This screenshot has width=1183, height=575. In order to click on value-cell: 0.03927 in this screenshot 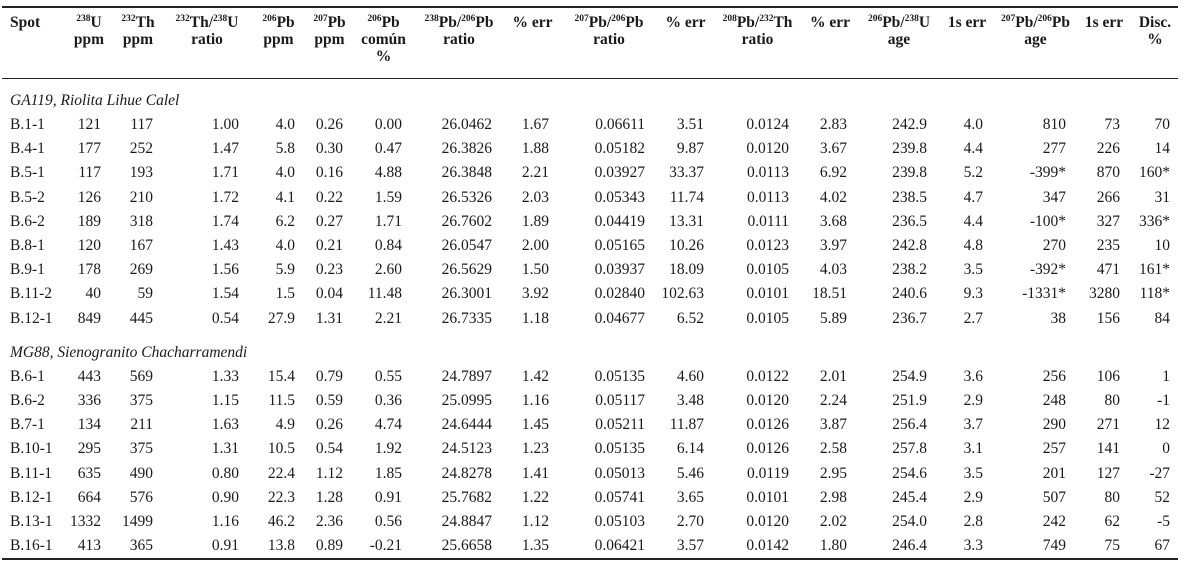, I will do `click(619, 173)`.